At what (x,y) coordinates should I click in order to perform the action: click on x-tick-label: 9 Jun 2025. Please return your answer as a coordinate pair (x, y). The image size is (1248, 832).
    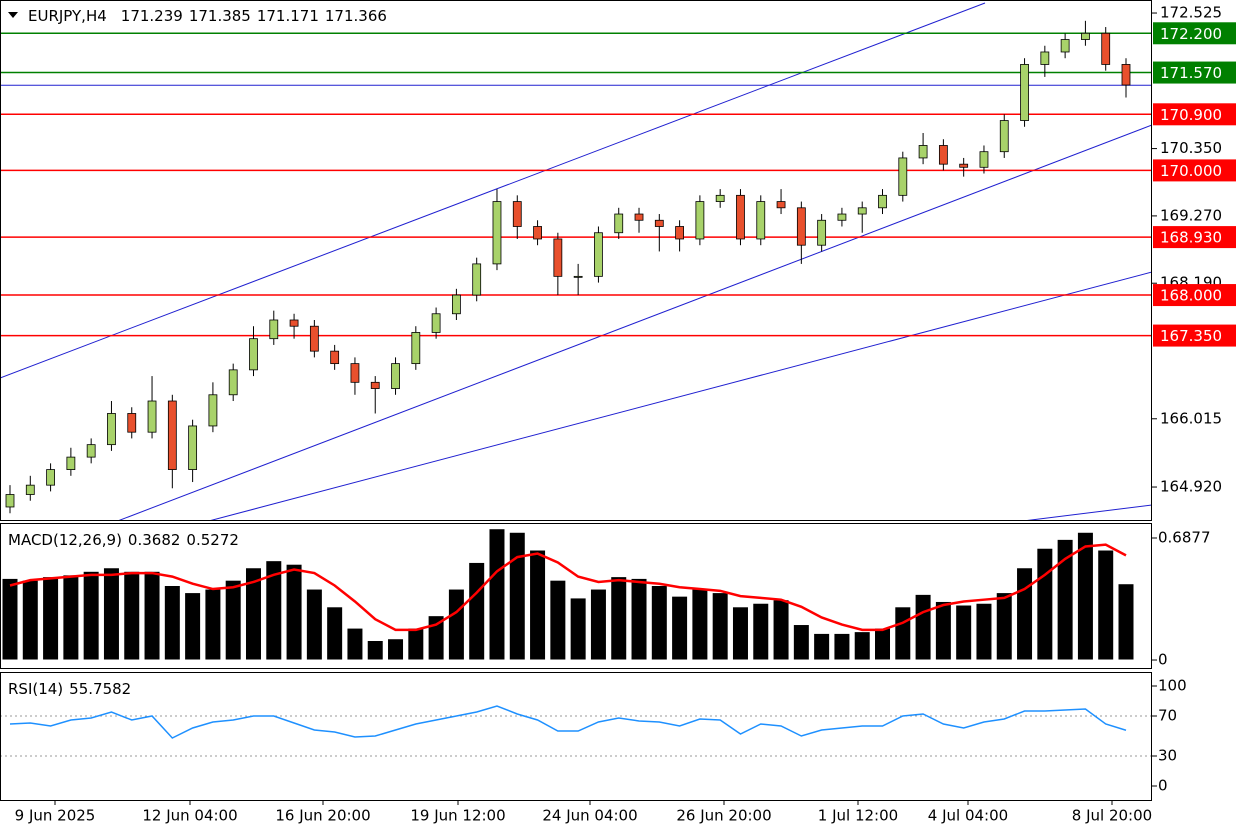
    Looking at the image, I should click on (55, 816).